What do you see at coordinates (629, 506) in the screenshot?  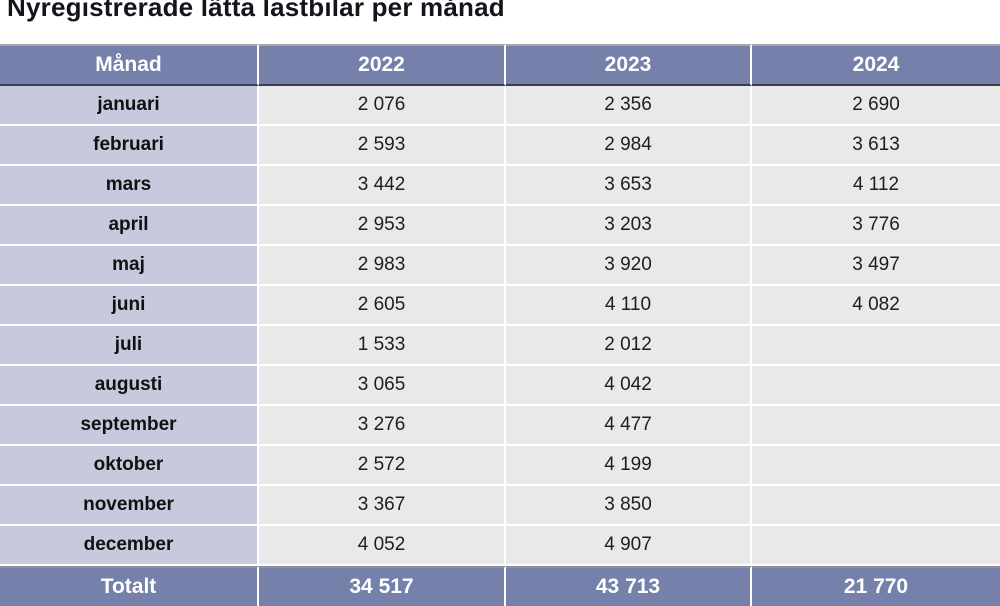 I see `value-cell-2023: 3 850` at bounding box center [629, 506].